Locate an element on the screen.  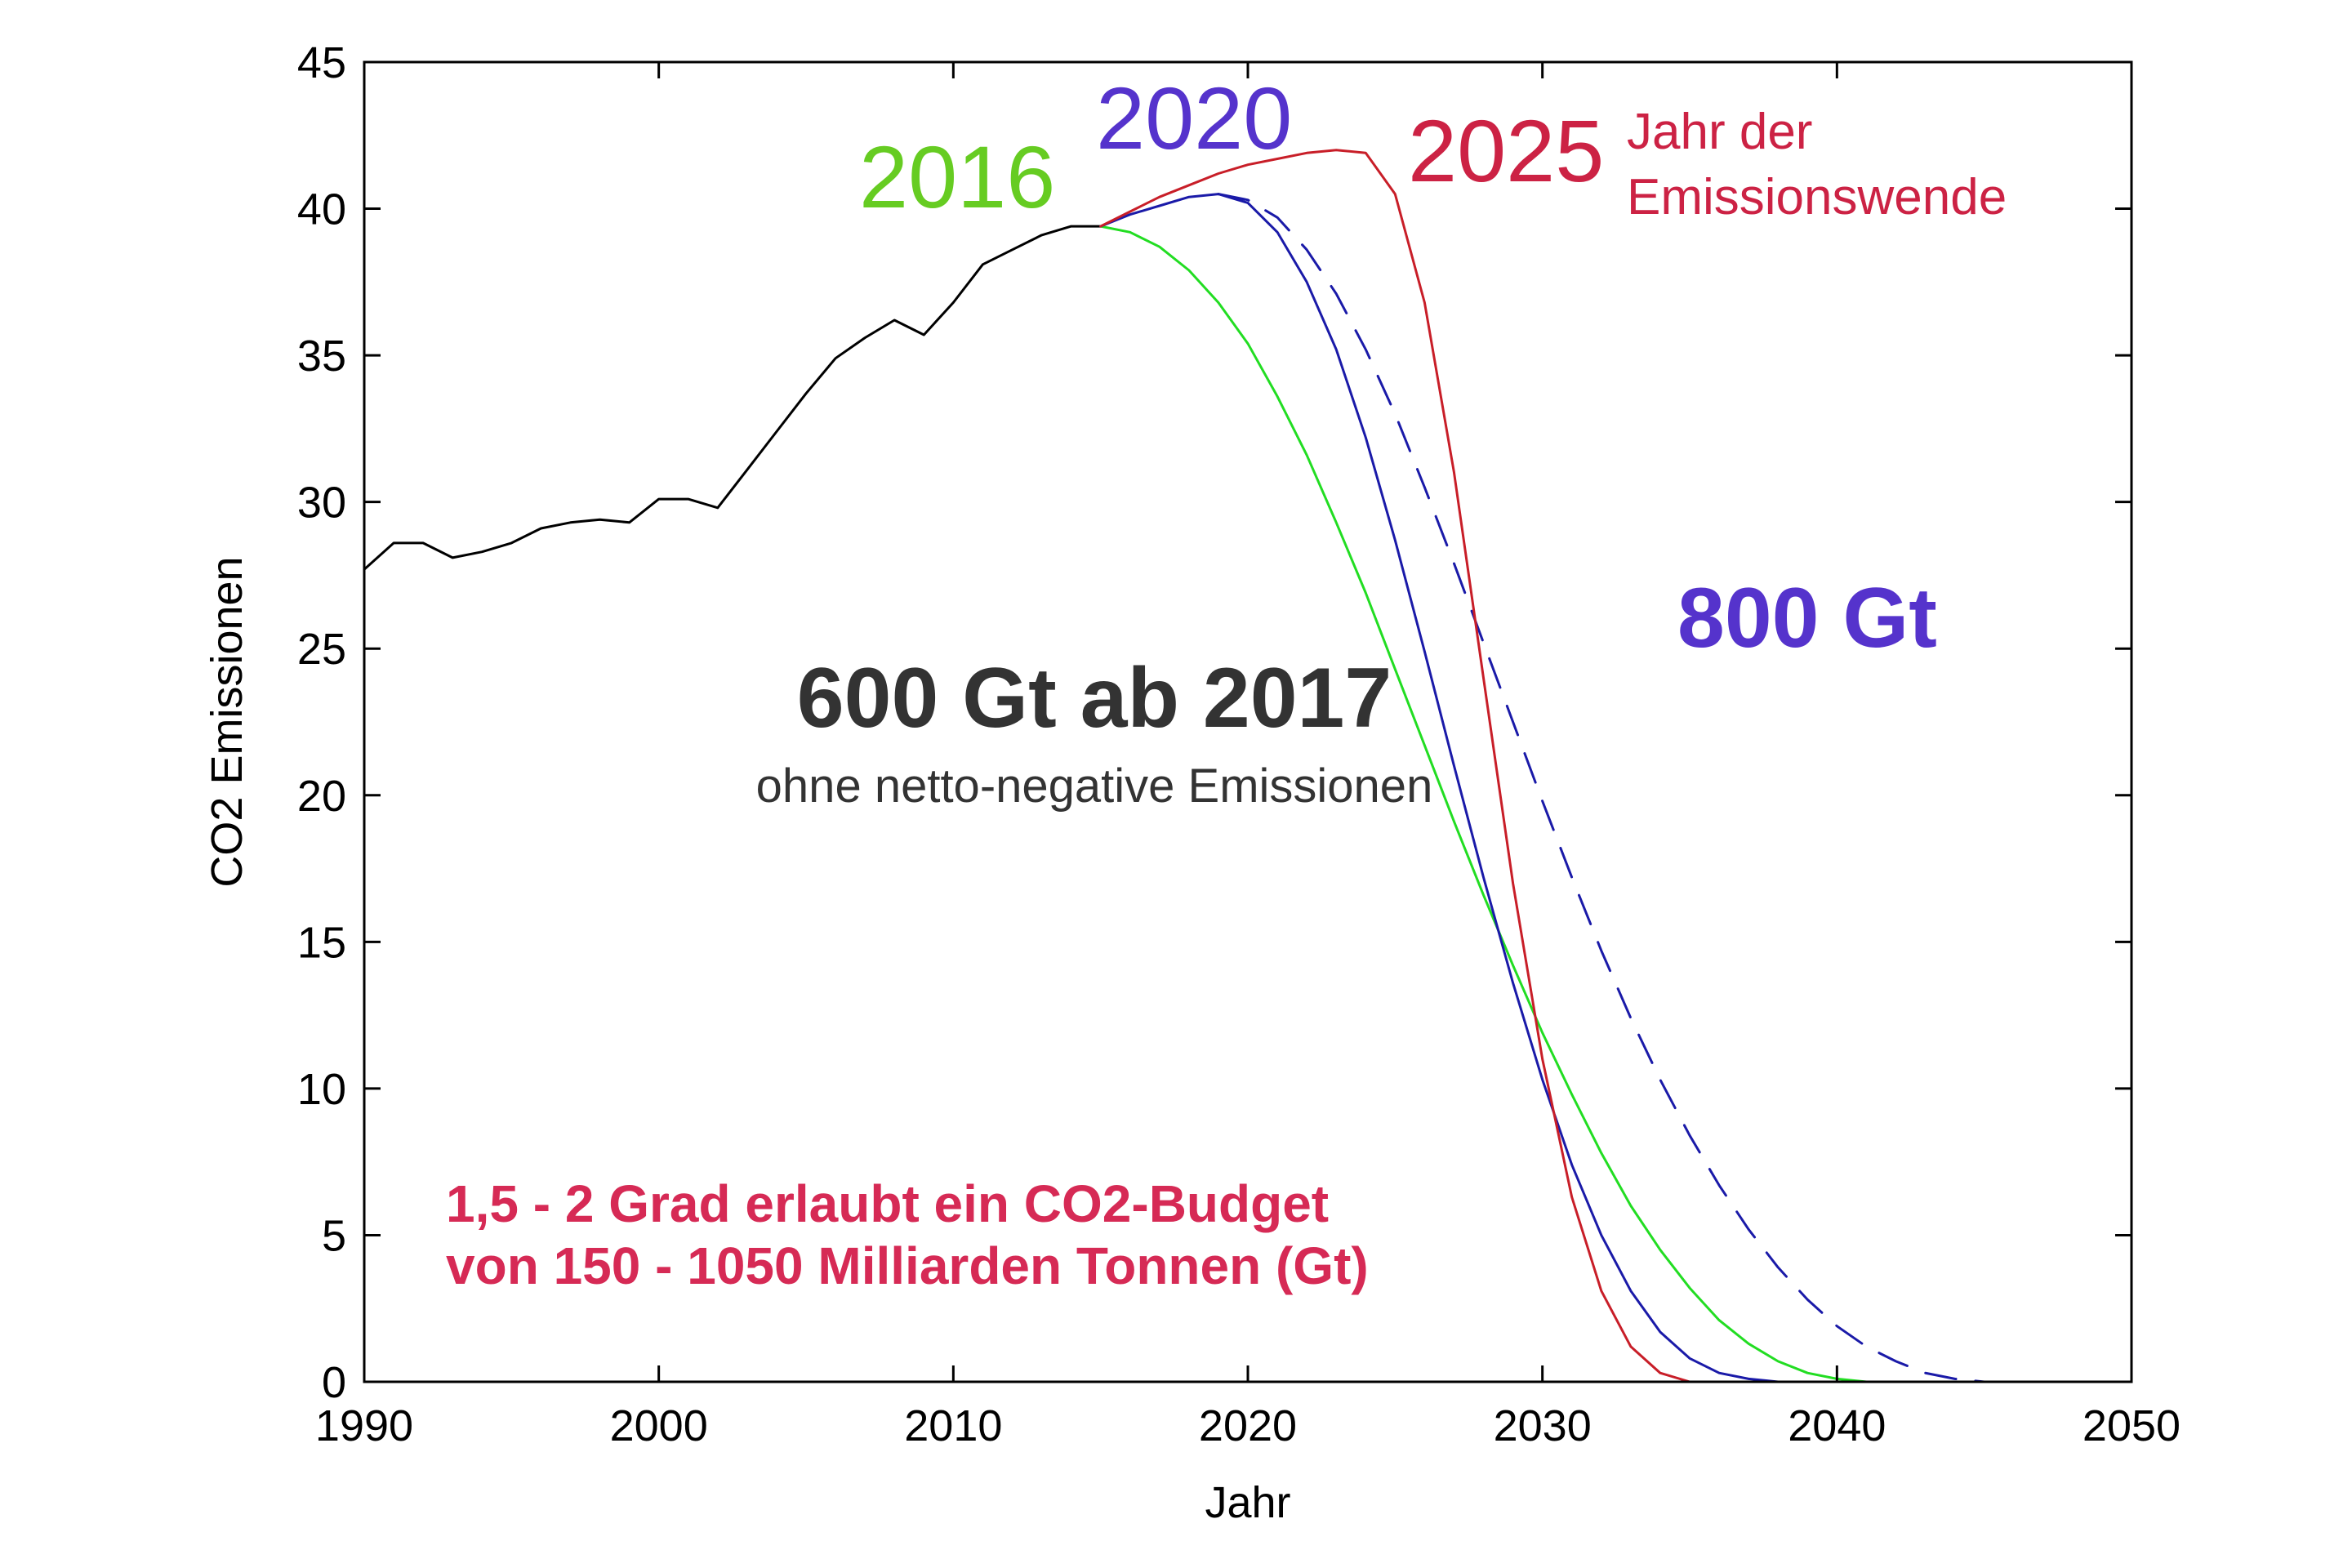
x-tick-label: 2000 is located at coordinates (659, 1425).